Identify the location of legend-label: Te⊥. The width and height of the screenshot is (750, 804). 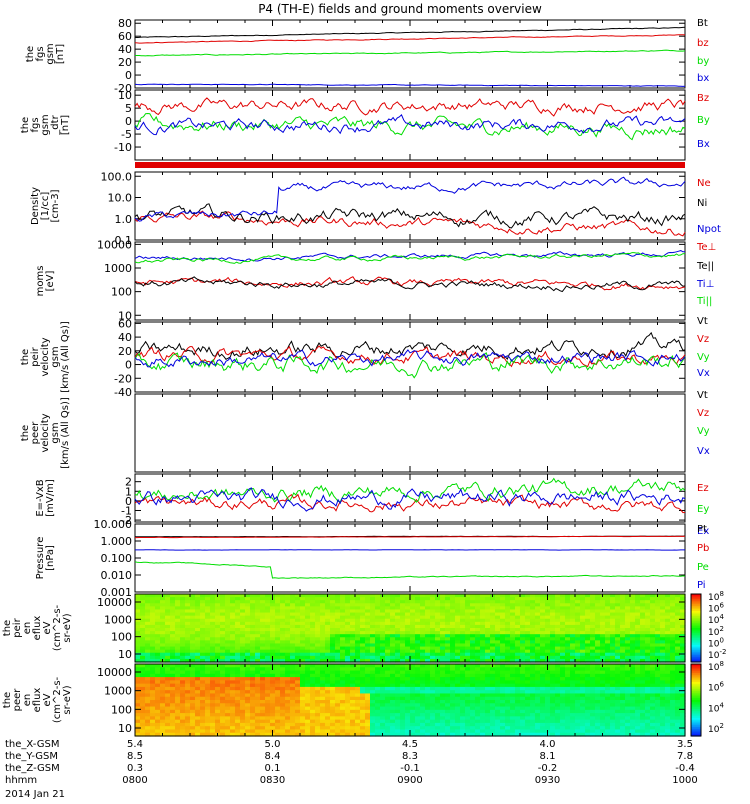
(706, 247).